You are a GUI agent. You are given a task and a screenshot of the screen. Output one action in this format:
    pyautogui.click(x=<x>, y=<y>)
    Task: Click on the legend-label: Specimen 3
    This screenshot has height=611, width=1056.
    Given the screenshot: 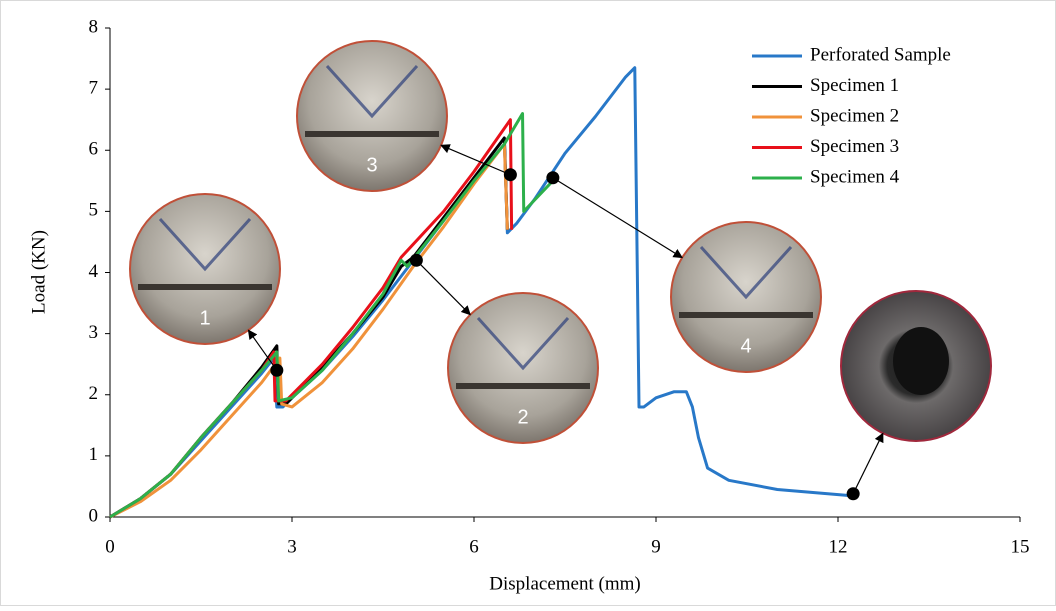 What is the action you would take?
    pyautogui.click(x=854, y=146)
    